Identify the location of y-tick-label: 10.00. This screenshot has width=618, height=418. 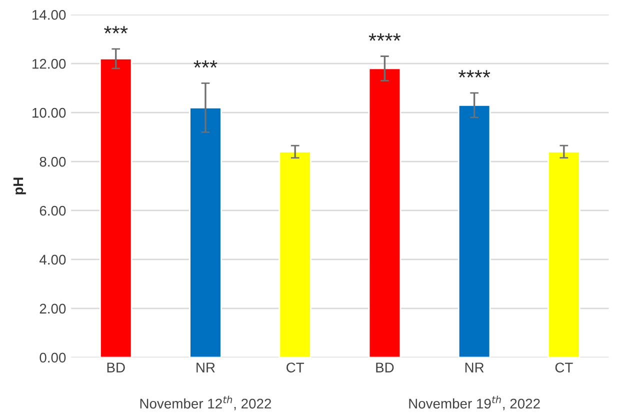
(49, 113).